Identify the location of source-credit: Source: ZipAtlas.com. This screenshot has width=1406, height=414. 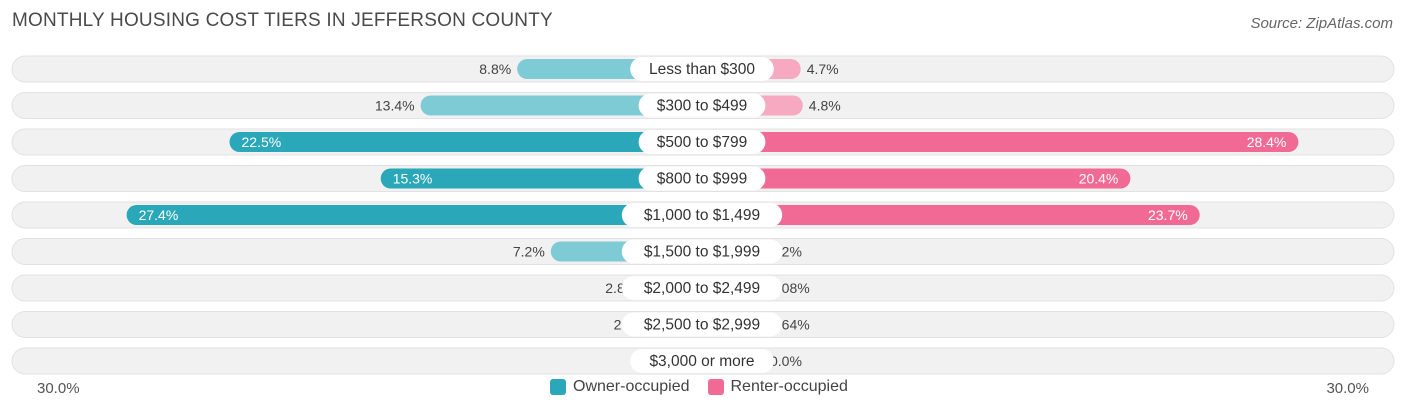
(1321, 23).